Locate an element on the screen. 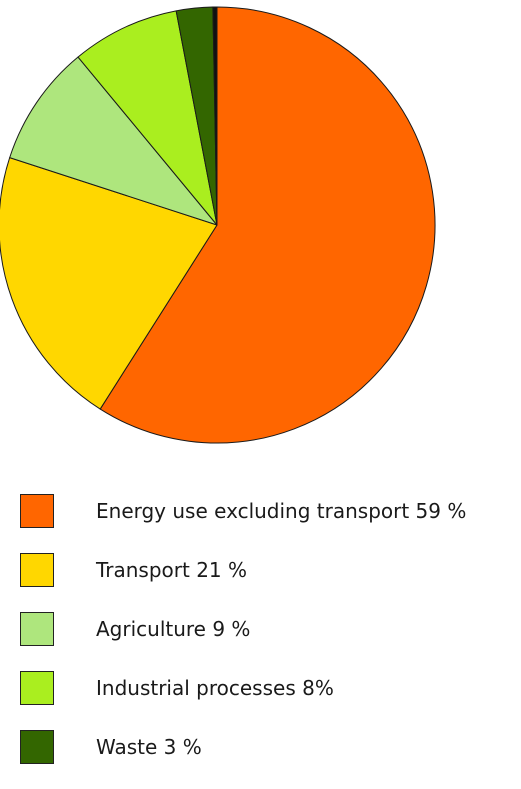  legend-swatch-energy is located at coordinates (37, 511).